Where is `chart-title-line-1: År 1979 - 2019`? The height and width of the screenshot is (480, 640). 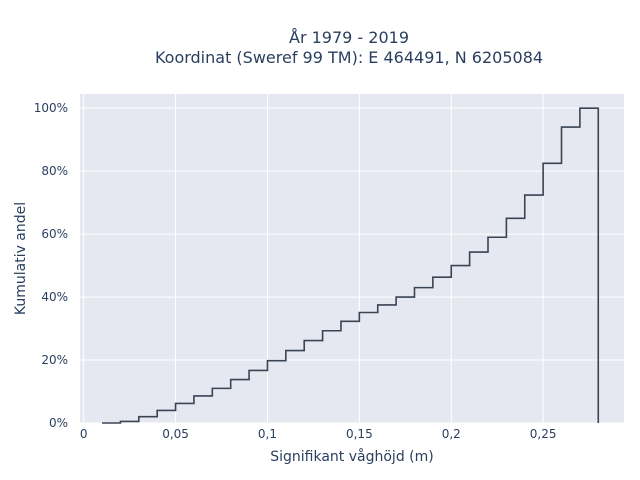 chart-title-line-1: År 1979 - 2019 is located at coordinates (349, 37).